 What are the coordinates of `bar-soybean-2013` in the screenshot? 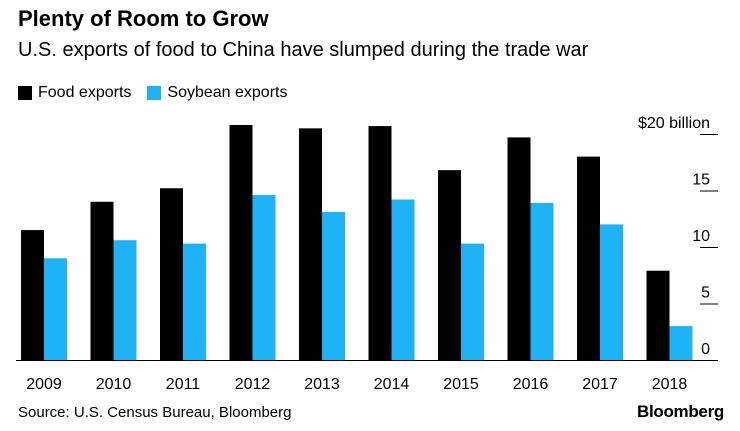 It's located at (333, 285).